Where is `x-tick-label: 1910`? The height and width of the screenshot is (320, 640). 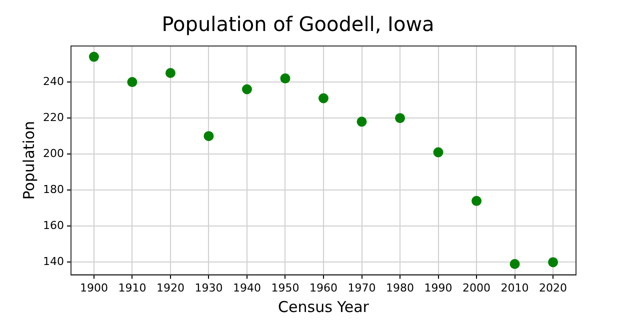 x-tick-label: 1910 is located at coordinates (132, 287).